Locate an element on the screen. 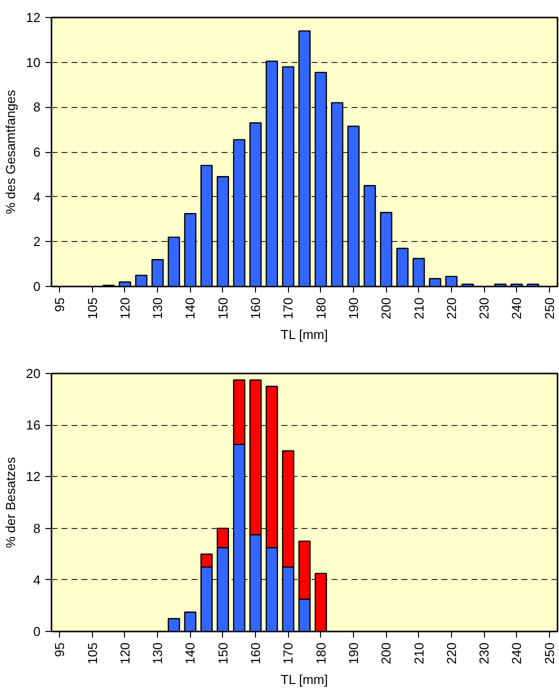  y-axis-title: % des Gesamtfanges is located at coordinates (10, 151).